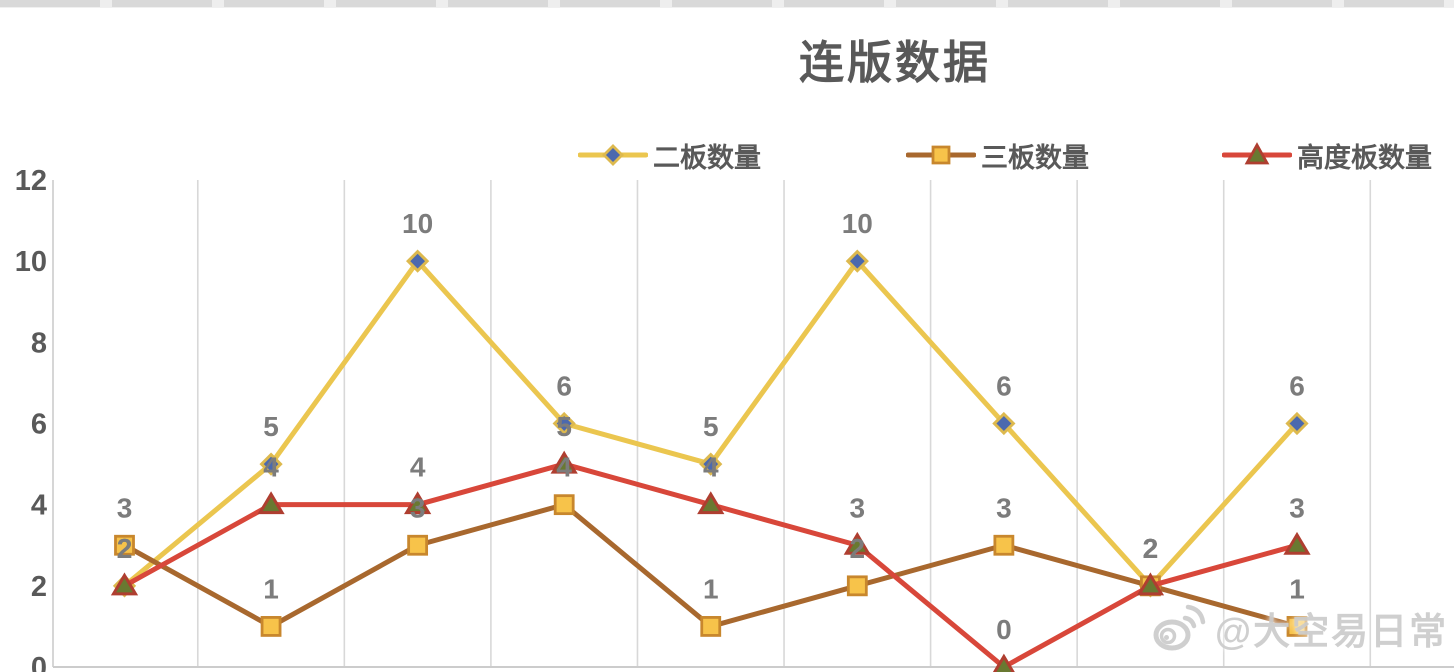 The width and height of the screenshot is (1454, 672). I want to click on legend-key-square-icon, so click(941, 155).